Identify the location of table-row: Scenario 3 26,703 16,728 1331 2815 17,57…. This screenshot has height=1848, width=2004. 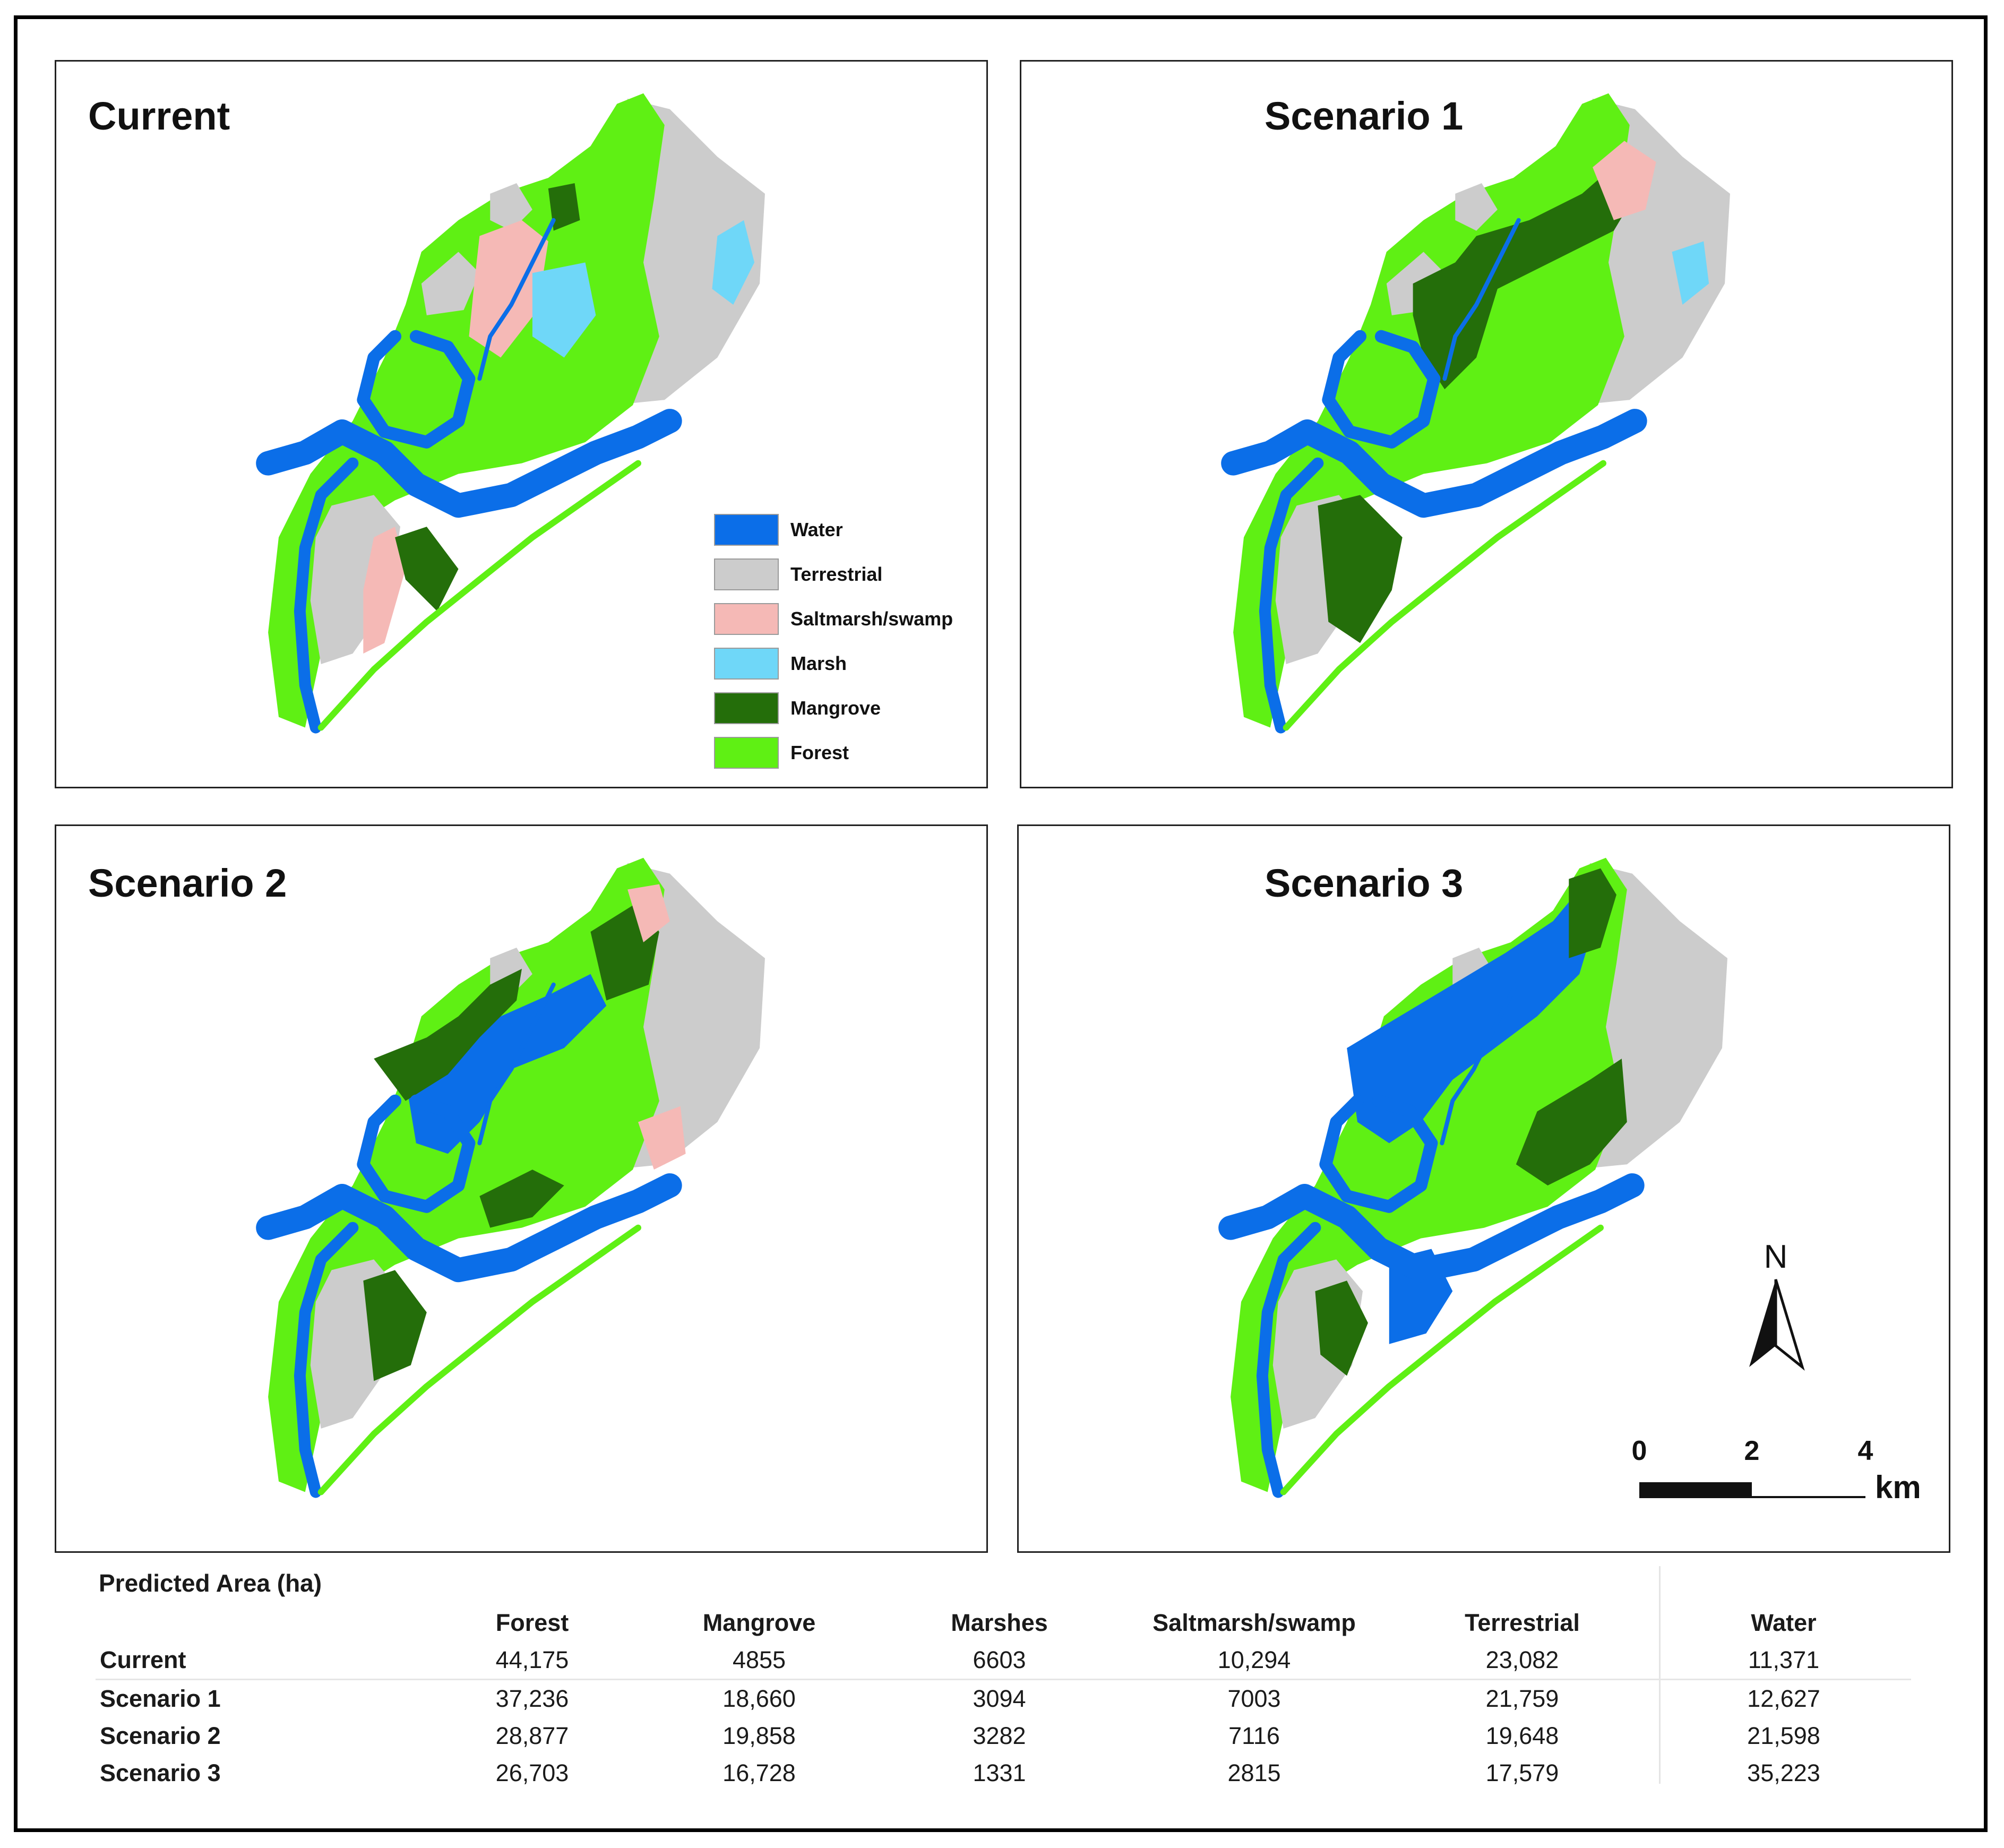
(1004, 1773).